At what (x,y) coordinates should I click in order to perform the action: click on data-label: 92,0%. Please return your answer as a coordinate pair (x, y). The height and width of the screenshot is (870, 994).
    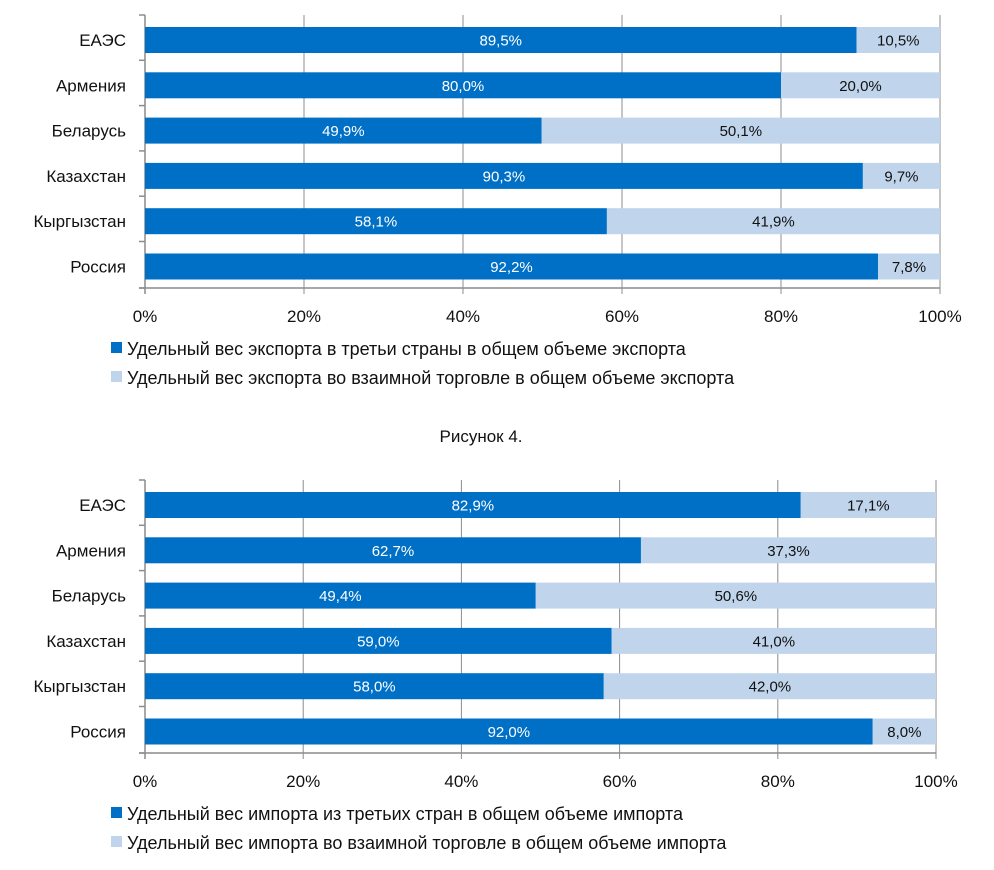
    Looking at the image, I should click on (509, 732).